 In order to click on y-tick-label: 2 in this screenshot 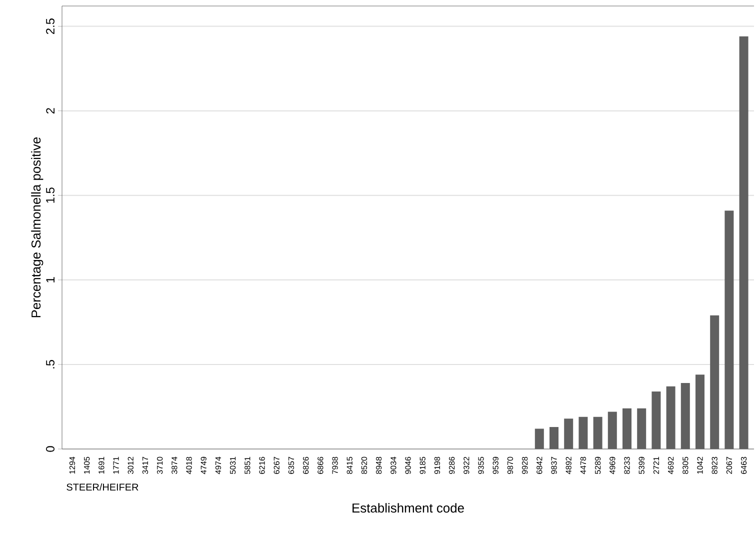, I will do `click(50, 111)`.